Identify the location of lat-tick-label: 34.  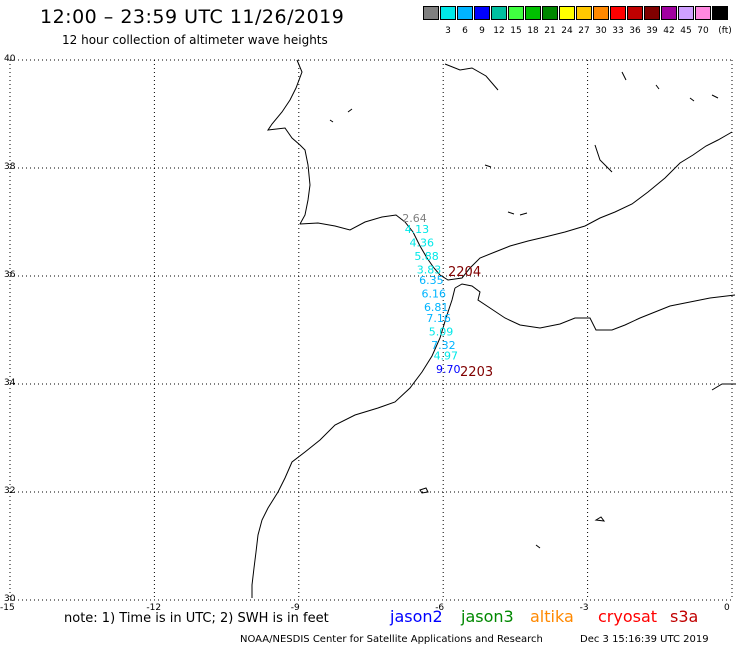
(10, 383).